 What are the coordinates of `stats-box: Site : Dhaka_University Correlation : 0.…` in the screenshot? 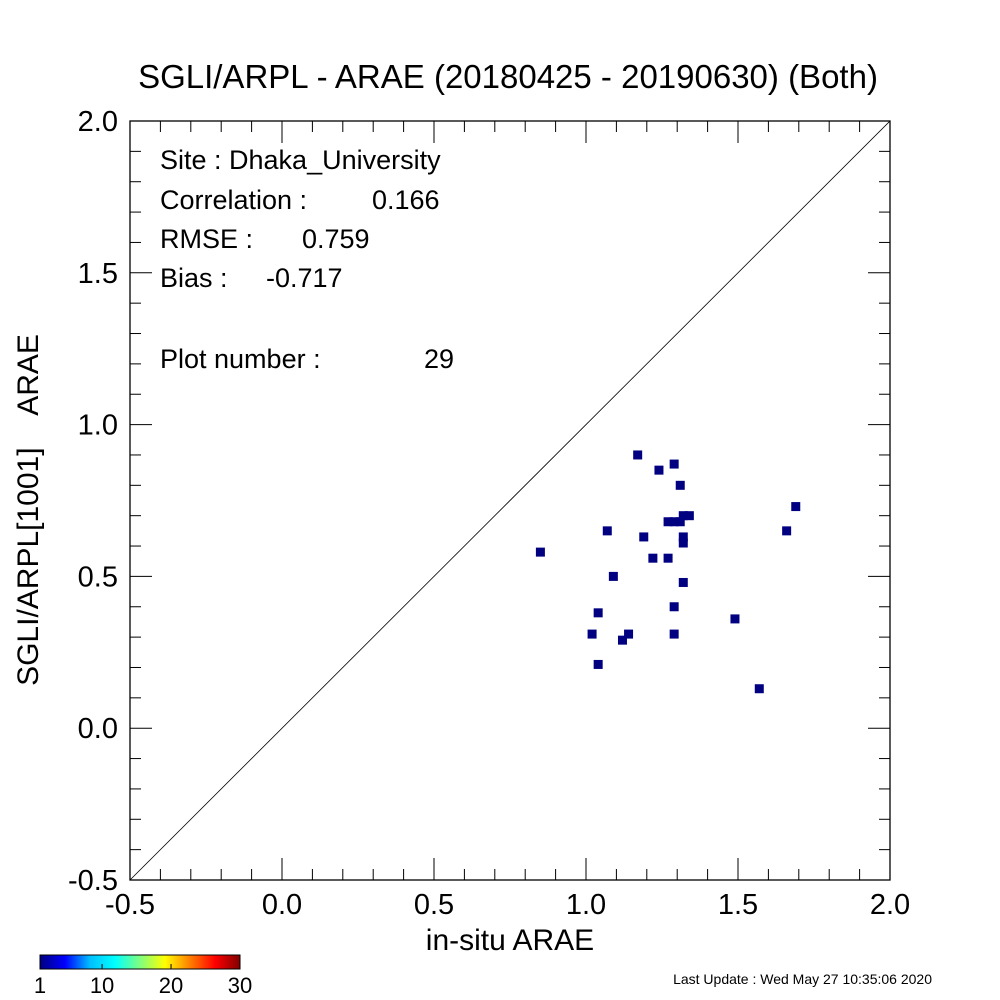 It's located at (307, 259).